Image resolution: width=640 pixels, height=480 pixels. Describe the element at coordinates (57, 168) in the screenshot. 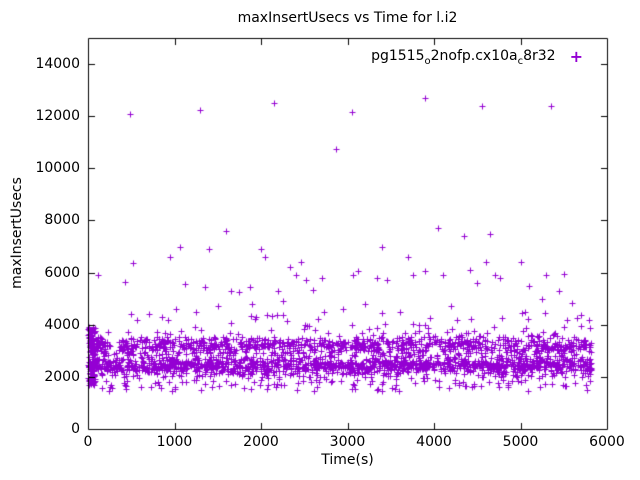

I see `y-tick-label: 10000` at that location.